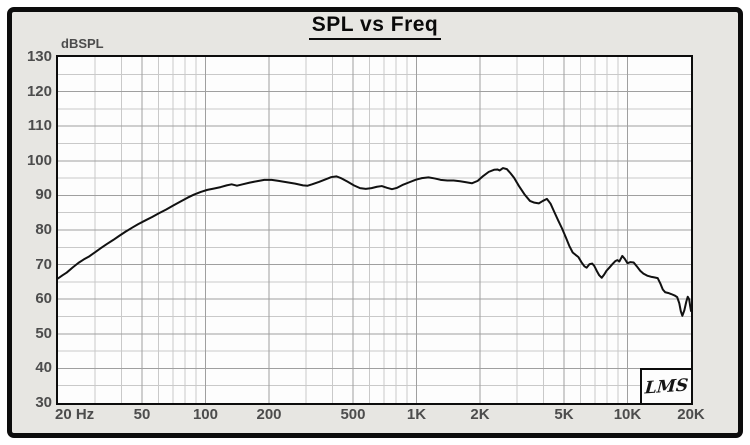  Describe the element at coordinates (627, 414) in the screenshot. I see `x-tick-label: 10K` at that location.